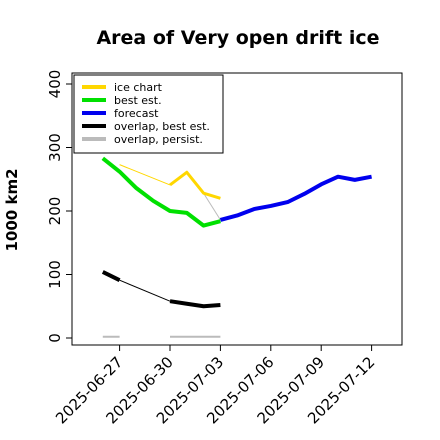 Image resolution: width=440 pixels, height=440 pixels. I want to click on legend-label-overlap-persist: overlap, persist., so click(158, 139).